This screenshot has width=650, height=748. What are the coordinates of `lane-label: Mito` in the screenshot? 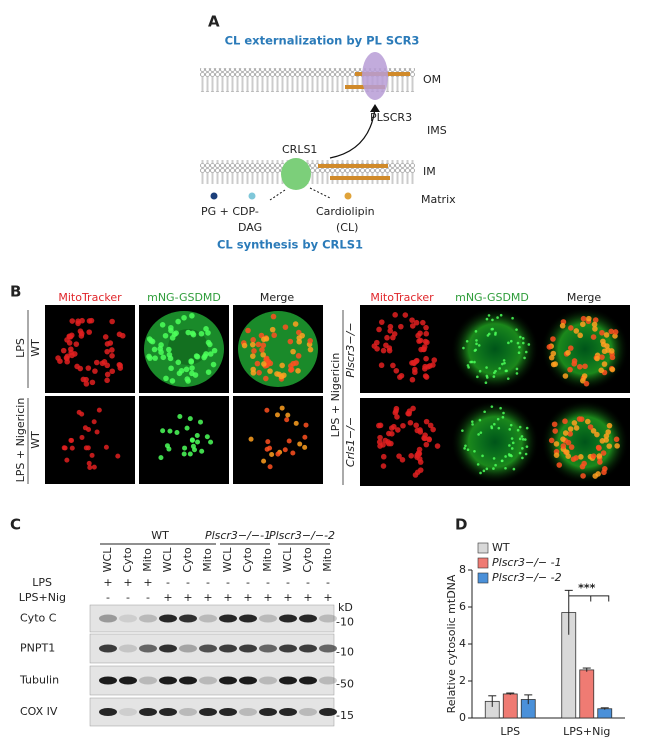 It's located at (267, 560).